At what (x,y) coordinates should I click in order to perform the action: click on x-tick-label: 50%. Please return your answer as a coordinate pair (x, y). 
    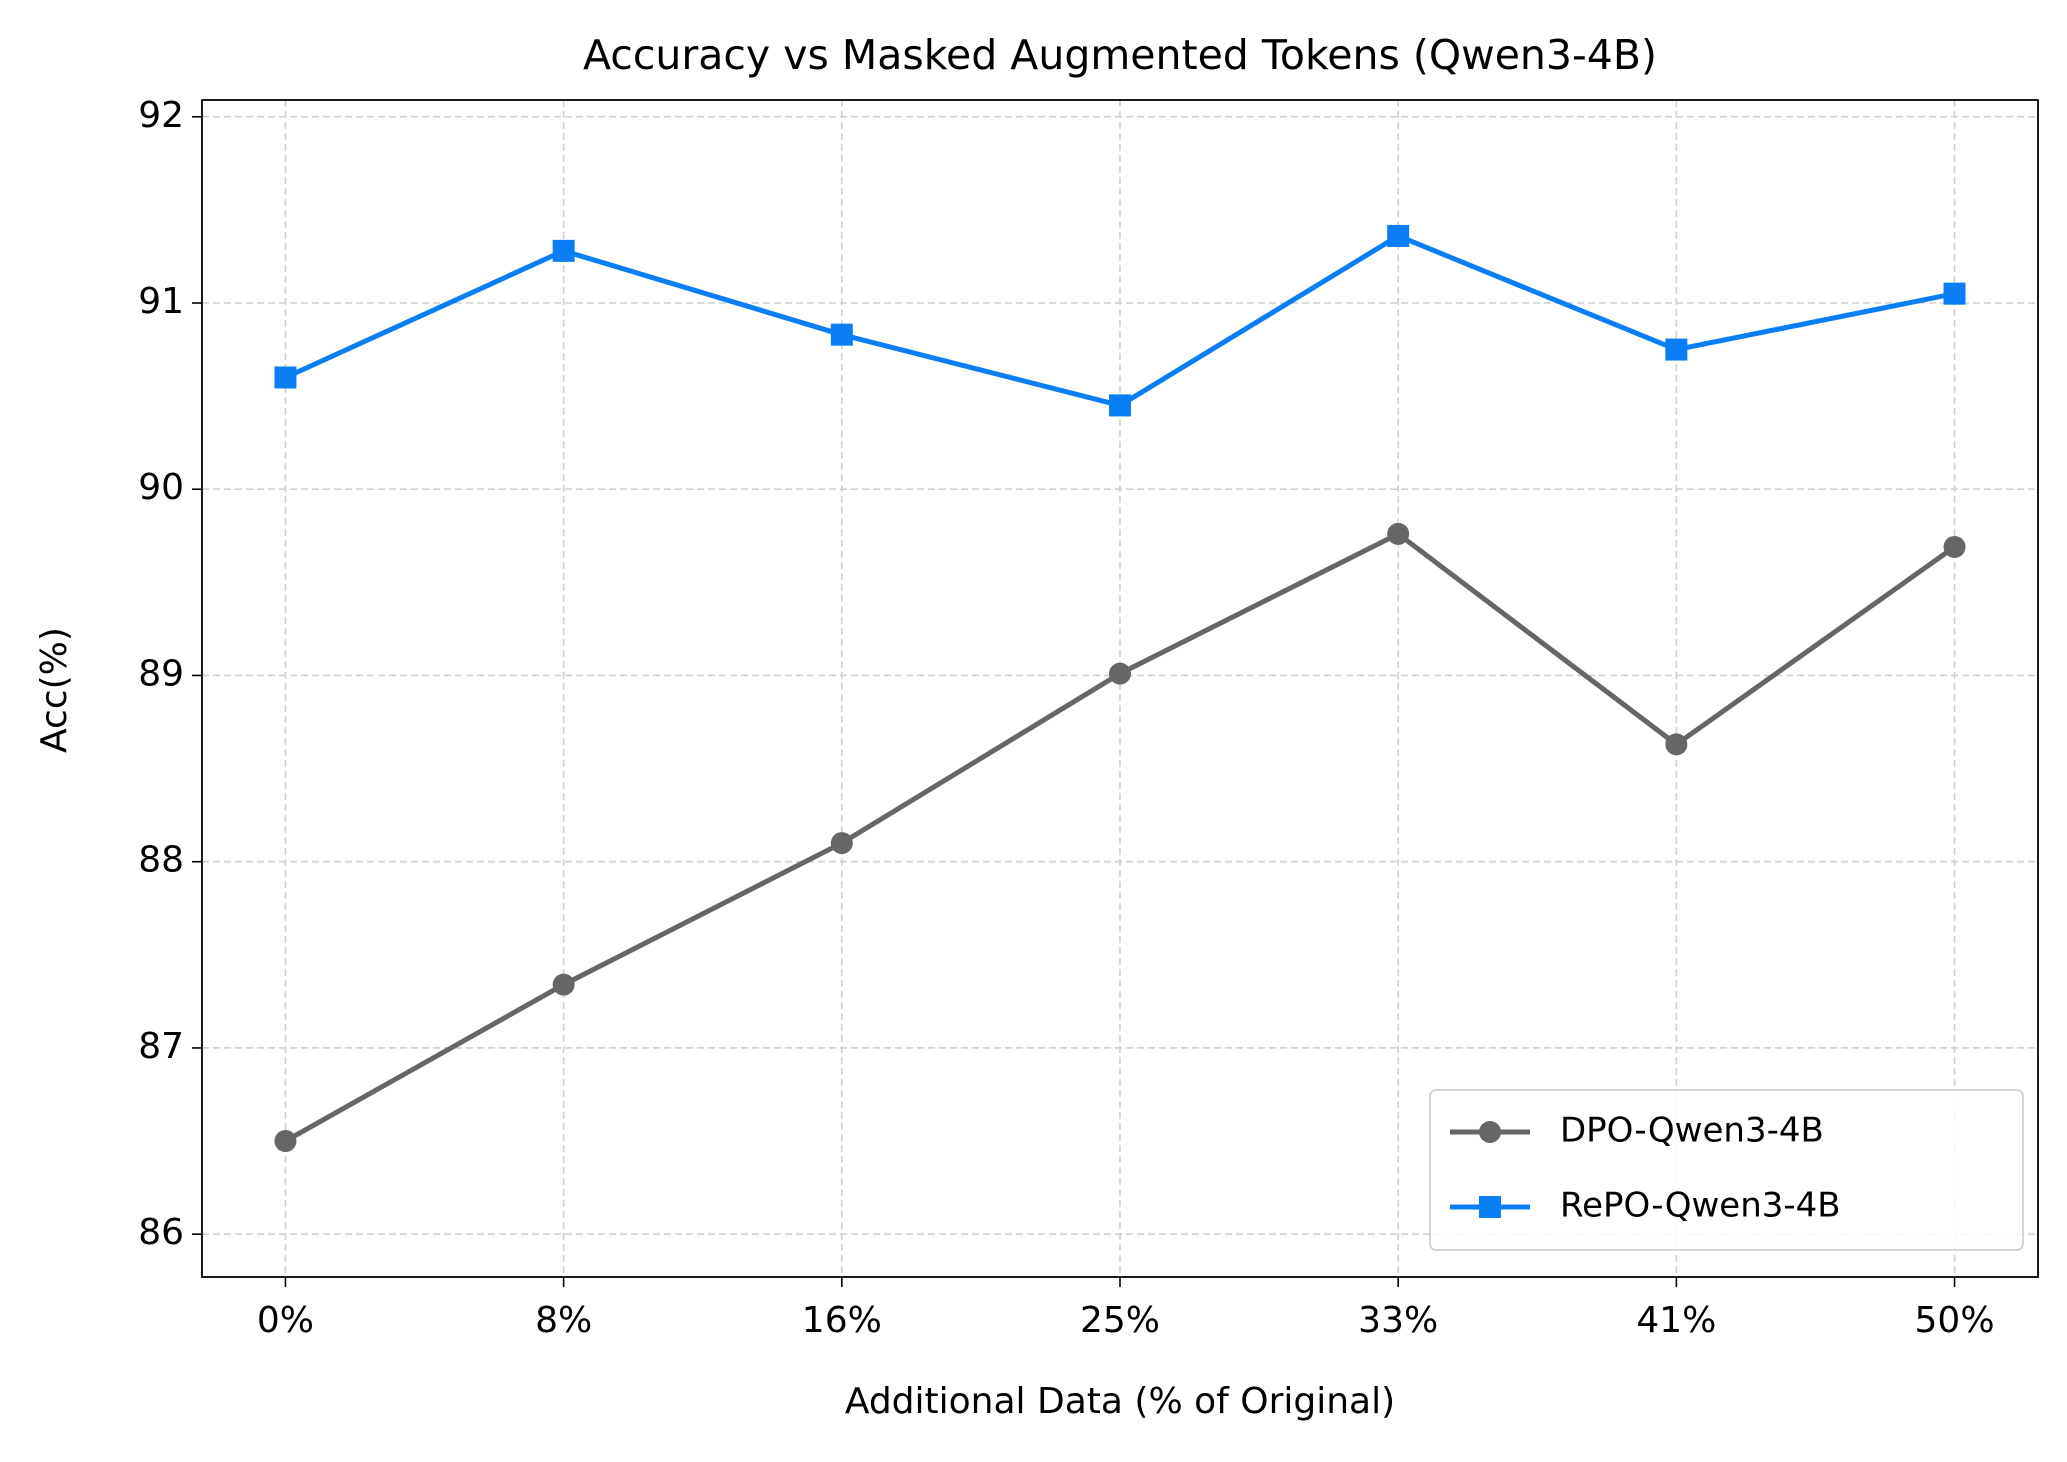
    Looking at the image, I should click on (1955, 1320).